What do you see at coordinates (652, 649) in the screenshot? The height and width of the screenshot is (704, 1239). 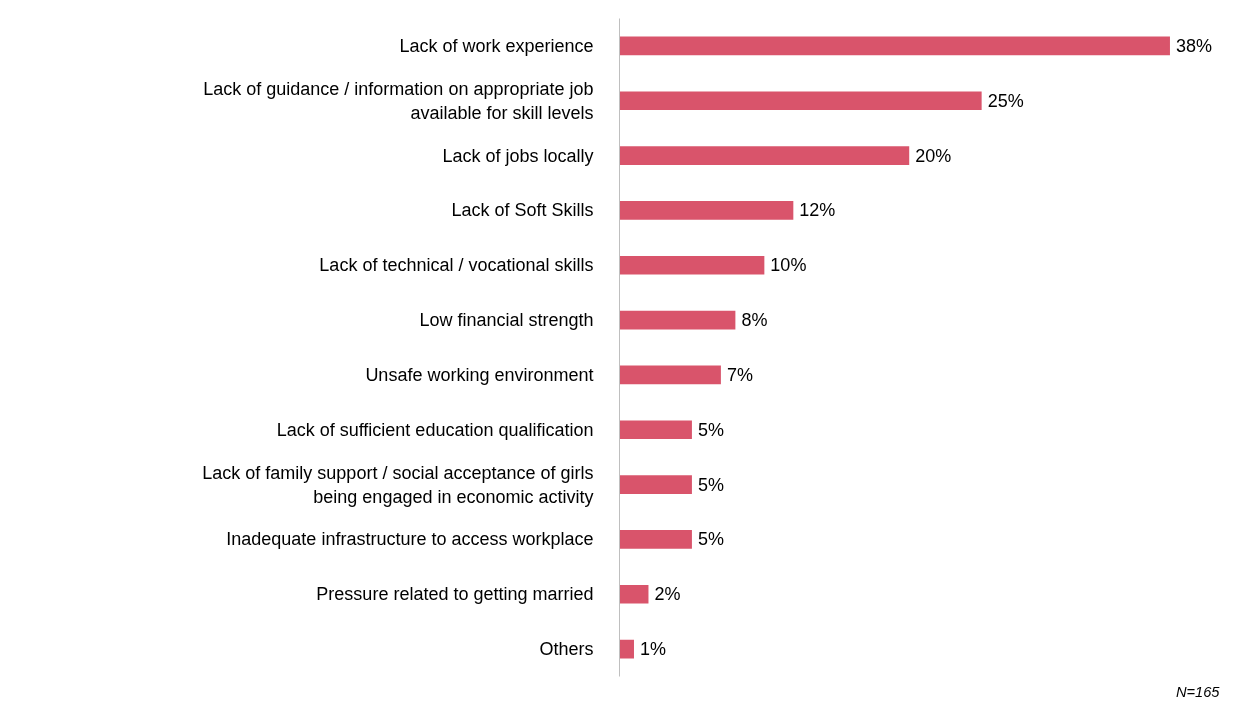 I see `data-label: 1%` at bounding box center [652, 649].